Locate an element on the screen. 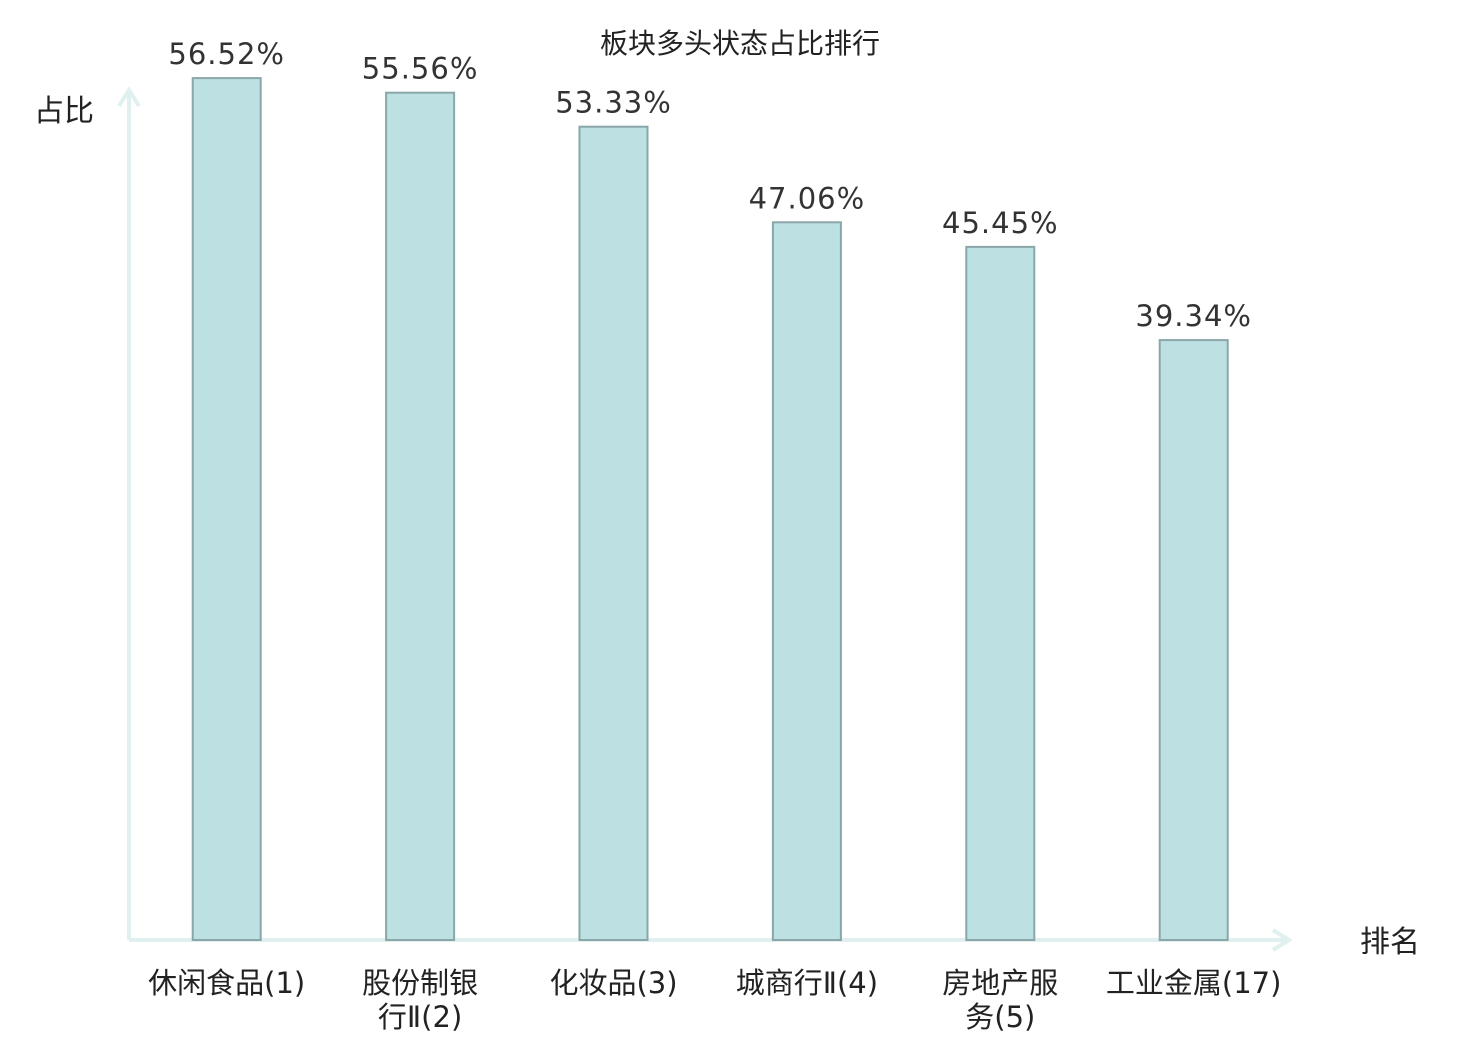  category-label-3: 化妆品(3) is located at coordinates (613, 983).